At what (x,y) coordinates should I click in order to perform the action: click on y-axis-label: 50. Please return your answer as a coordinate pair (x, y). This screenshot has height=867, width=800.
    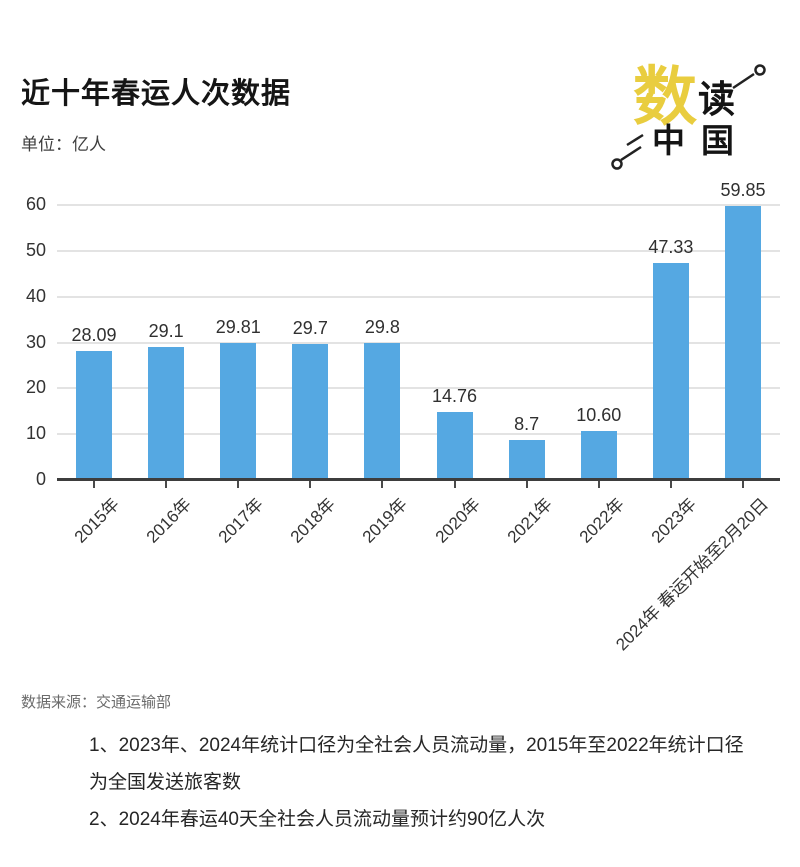
    Looking at the image, I should click on (35, 249).